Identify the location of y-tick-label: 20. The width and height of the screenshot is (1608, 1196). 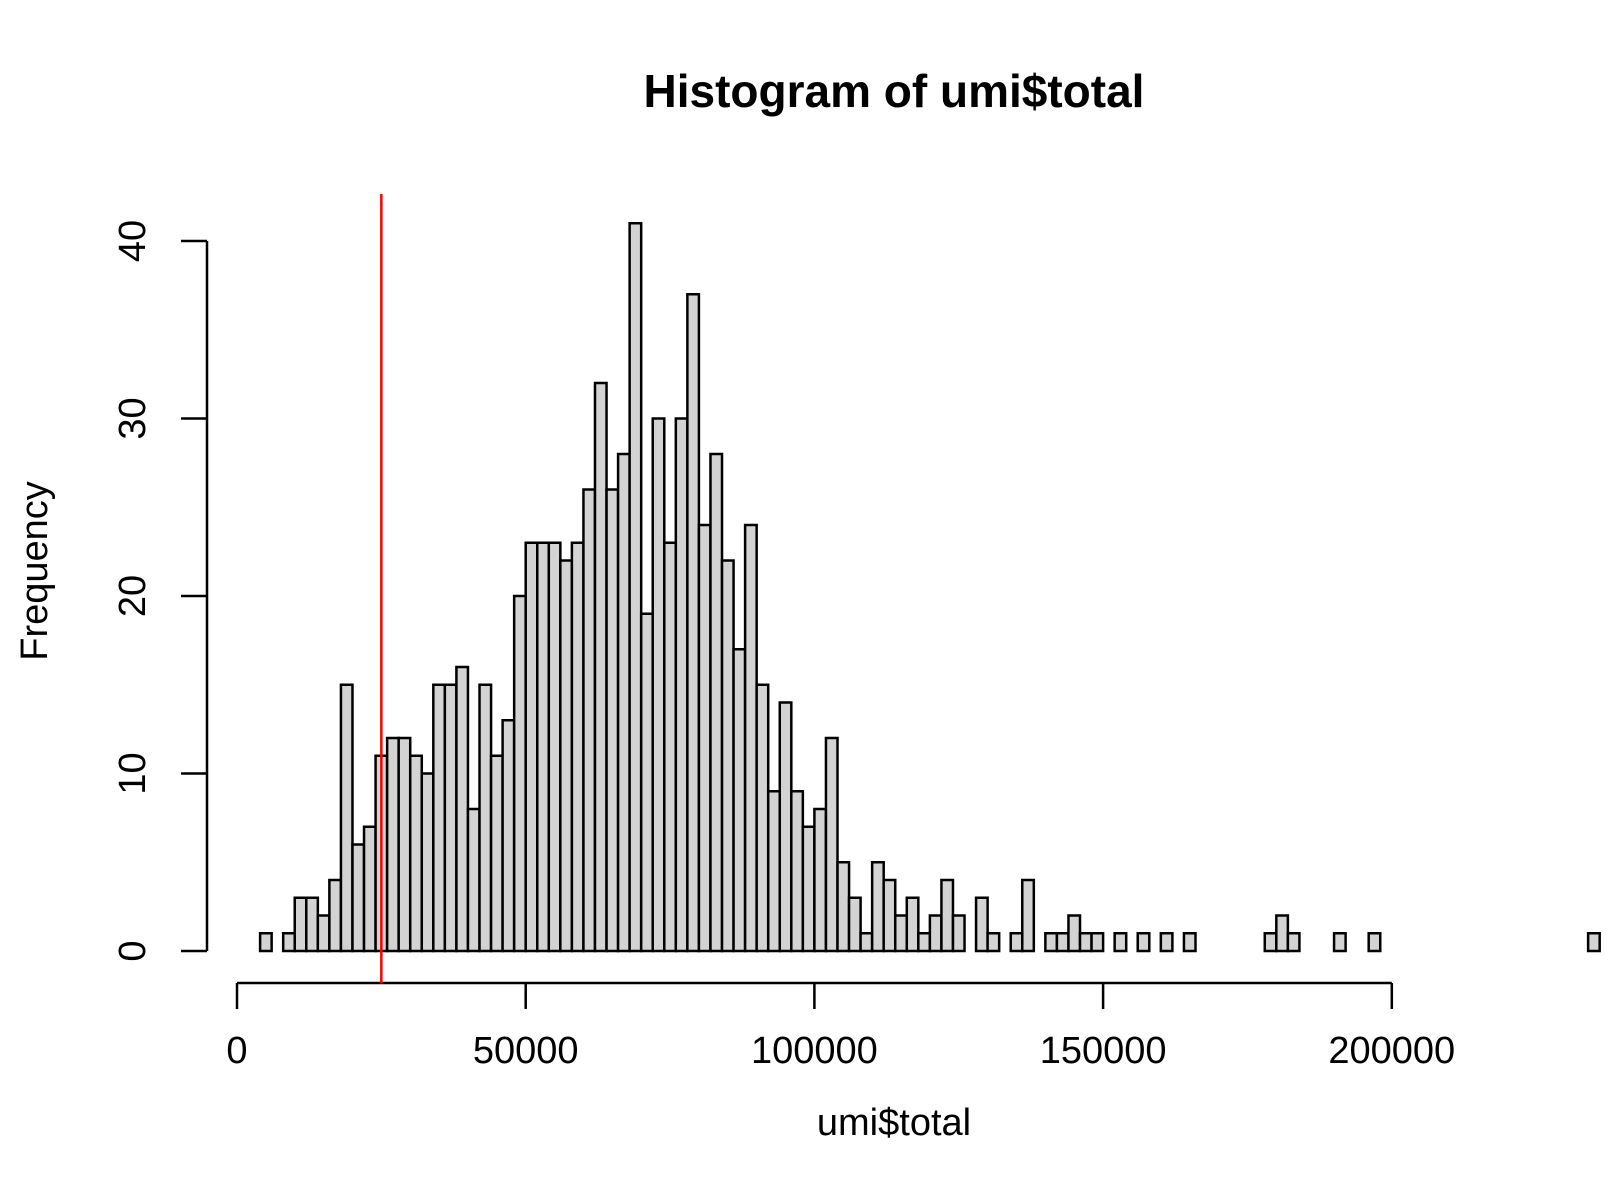
(133, 596).